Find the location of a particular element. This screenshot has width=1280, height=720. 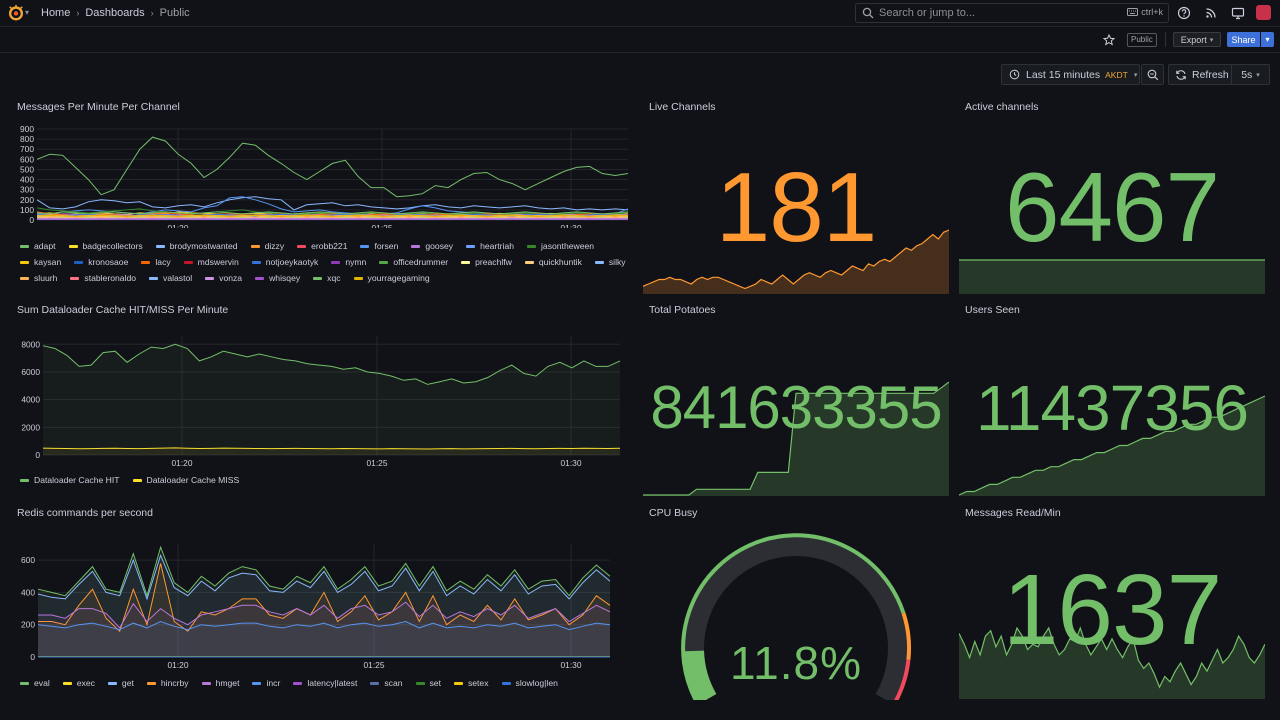

panel-title-messages-read: Messages Read/Min is located at coordinates (1013, 513).